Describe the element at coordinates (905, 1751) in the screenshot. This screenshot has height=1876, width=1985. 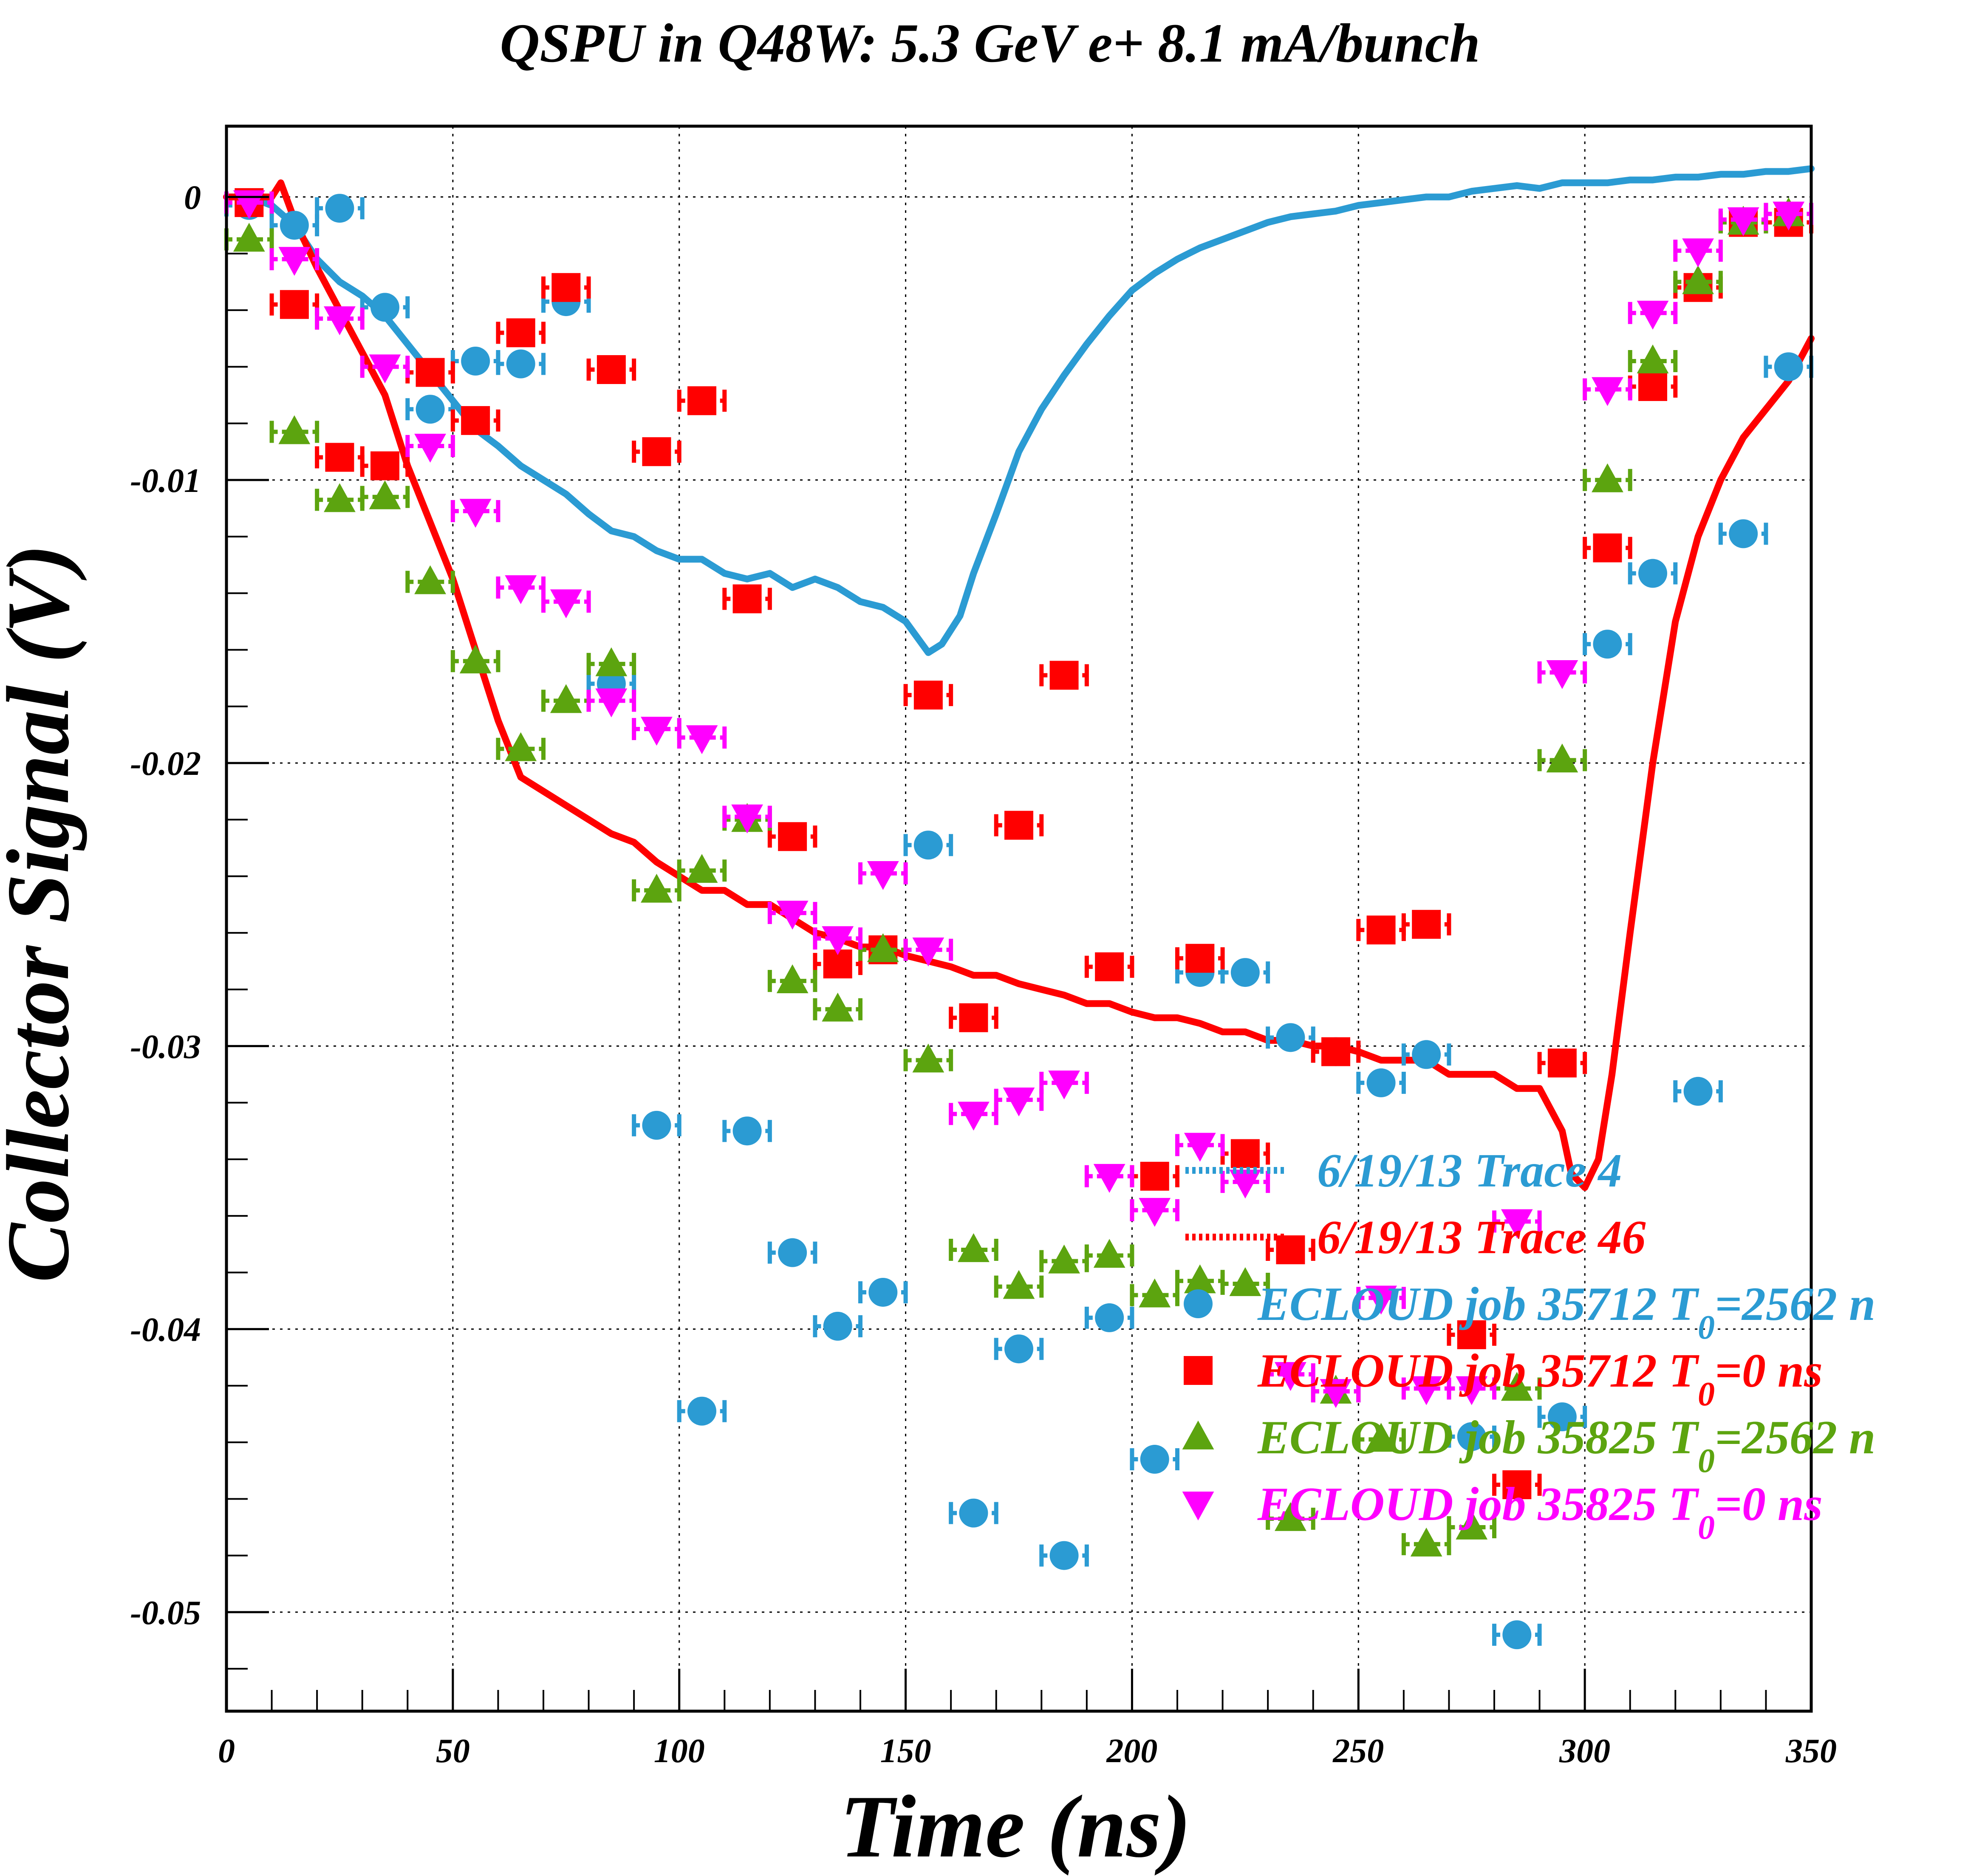
I see `x-tick-label: 150` at that location.